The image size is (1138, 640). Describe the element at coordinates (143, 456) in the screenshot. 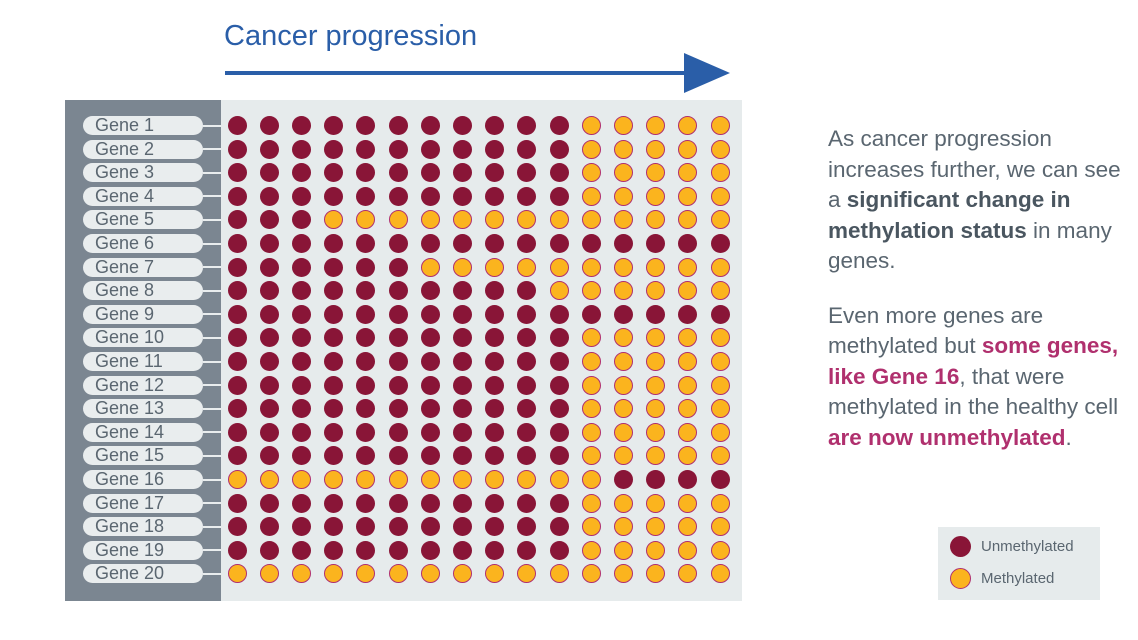

I see `gene-label: Gene 15` at that location.